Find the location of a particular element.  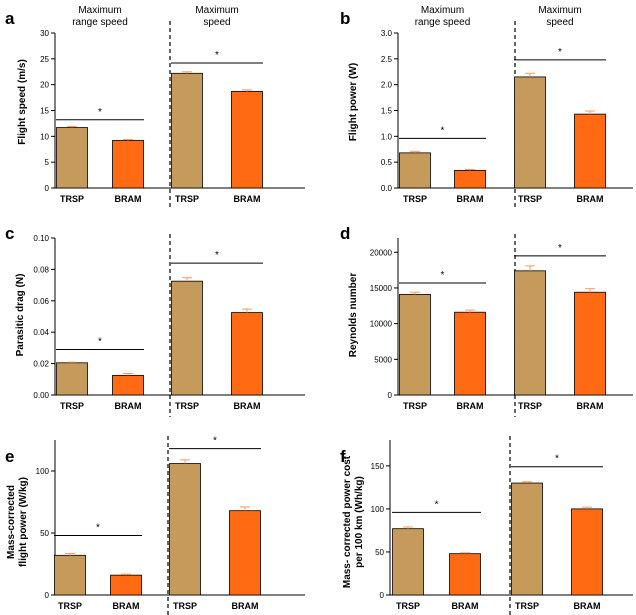

y-tick-label: 15 is located at coordinates (44, 111).